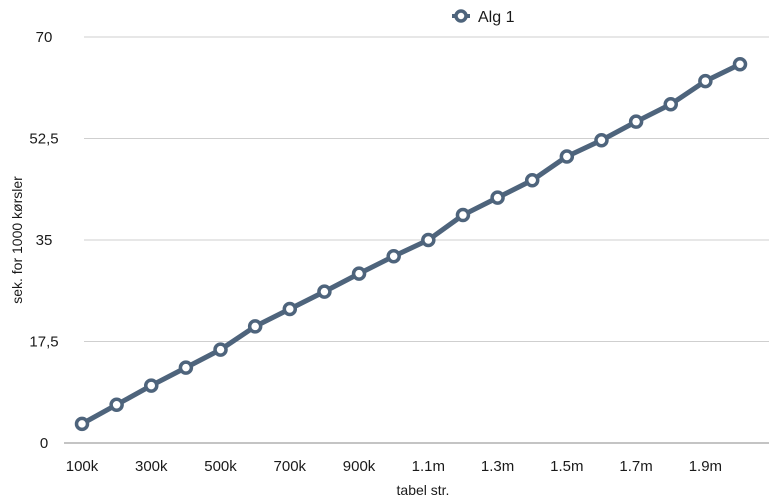  I want to click on x-tick-label: 1.1m, so click(428, 466).